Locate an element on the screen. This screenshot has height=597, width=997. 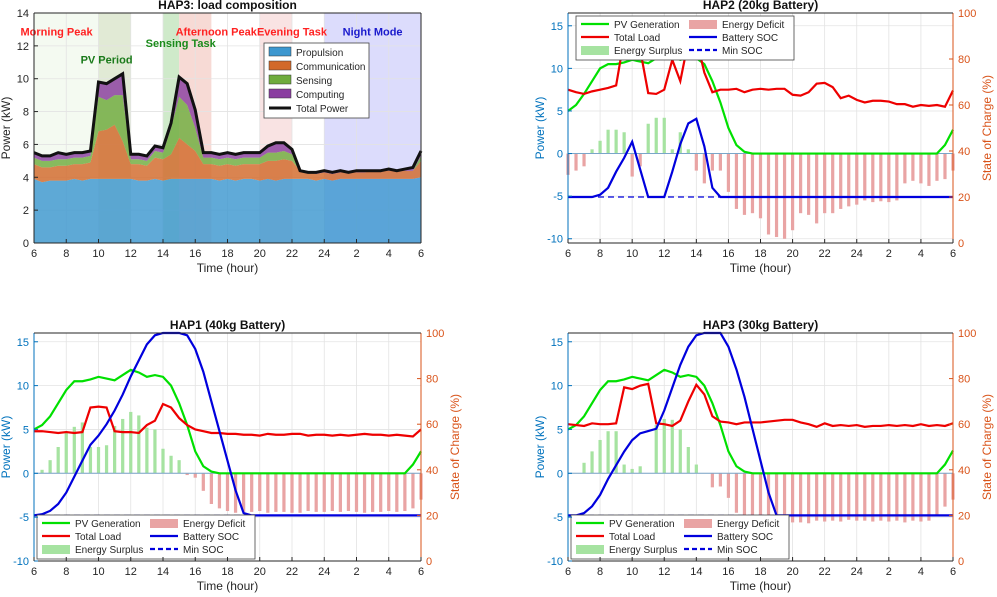
period-label: Afternoon Peak is located at coordinates (217, 33).